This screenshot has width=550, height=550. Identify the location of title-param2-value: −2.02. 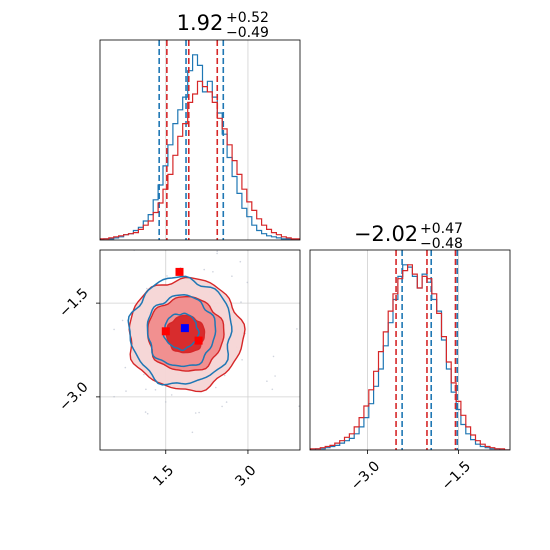
(386, 234).